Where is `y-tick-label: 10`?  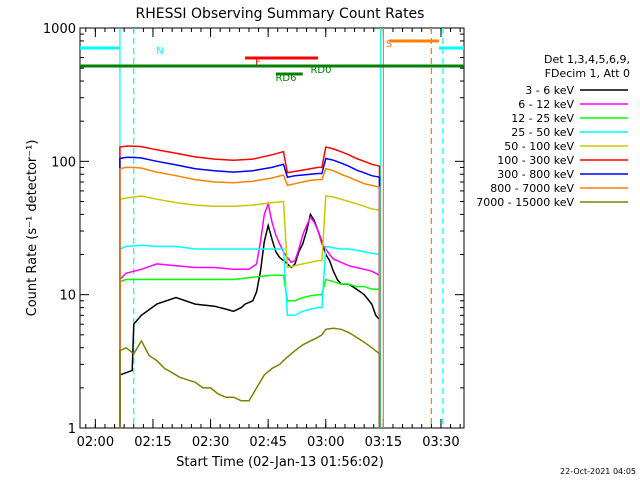 y-tick-label: 10 is located at coordinates (67, 296).